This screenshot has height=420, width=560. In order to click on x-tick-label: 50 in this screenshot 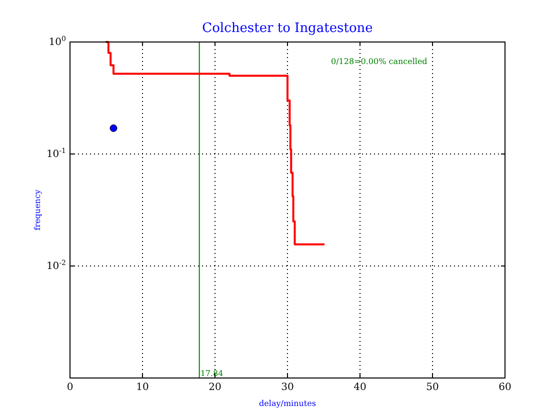, I will do `click(432, 387)`.